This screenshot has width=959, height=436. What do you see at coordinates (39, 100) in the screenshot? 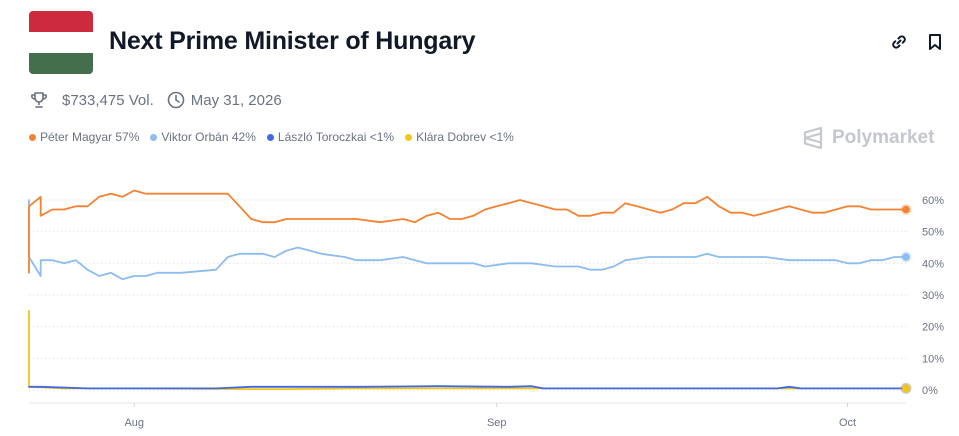
I see `trophy-icon` at bounding box center [39, 100].